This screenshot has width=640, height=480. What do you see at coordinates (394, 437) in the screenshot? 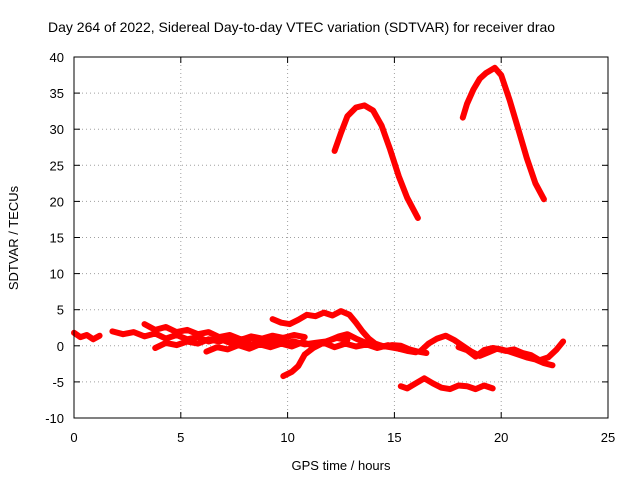
I see `x-tick-label: 15` at bounding box center [394, 437].